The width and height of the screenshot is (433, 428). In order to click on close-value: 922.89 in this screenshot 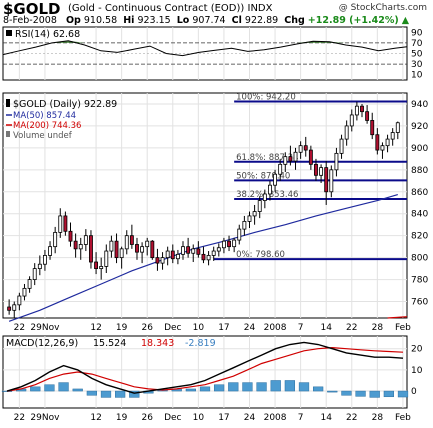, I will do `click(261, 20)`.